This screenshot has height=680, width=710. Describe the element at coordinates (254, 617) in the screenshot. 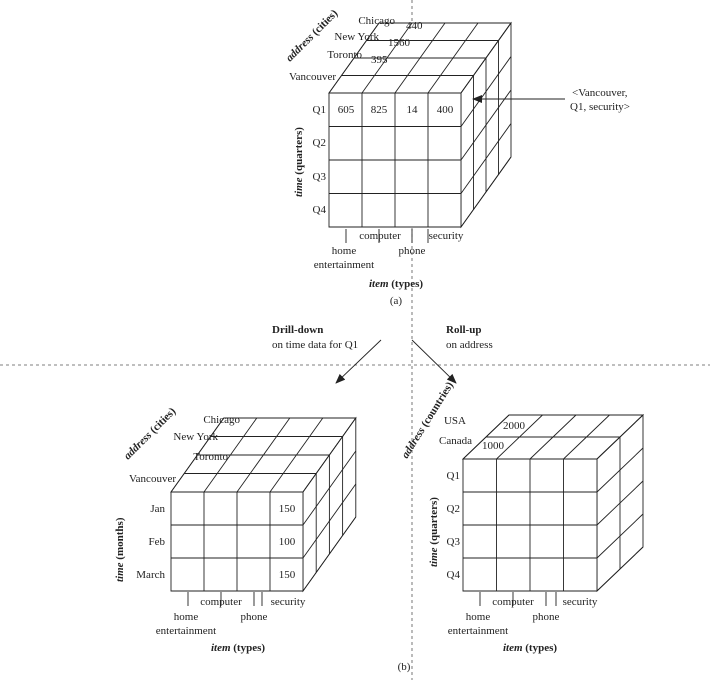

I see `drill-item-label-phone: phone` at that location.